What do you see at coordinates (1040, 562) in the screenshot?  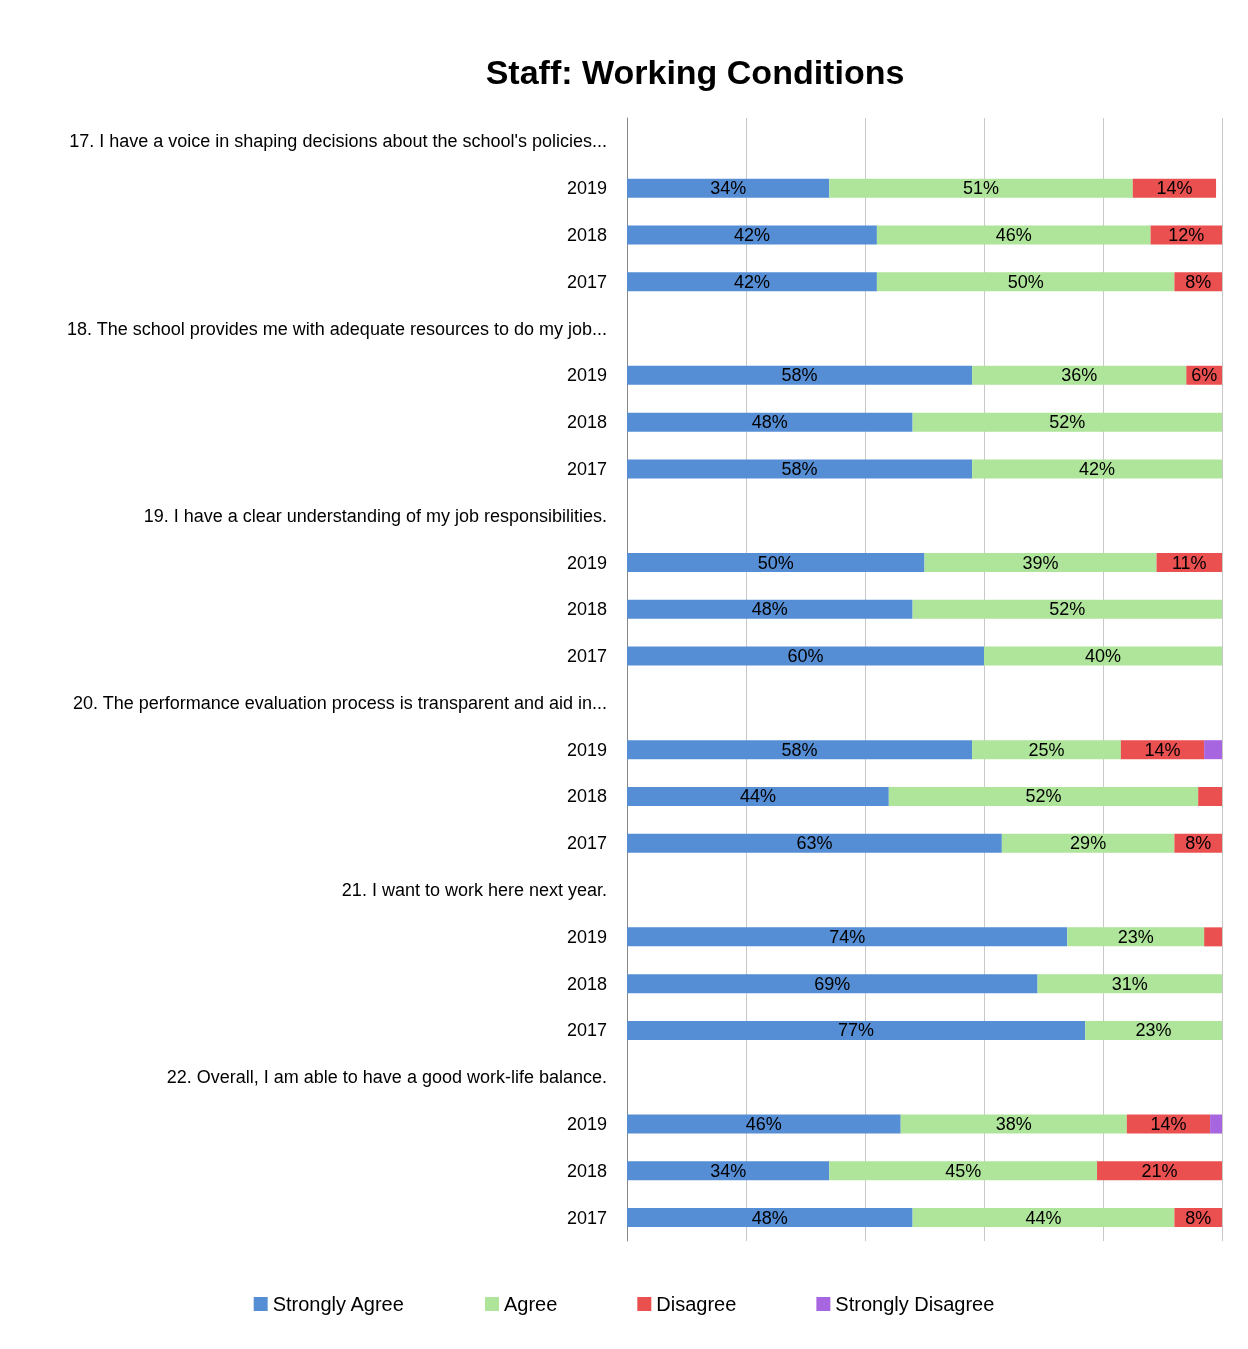 I see `data-label: 39%` at bounding box center [1040, 562].